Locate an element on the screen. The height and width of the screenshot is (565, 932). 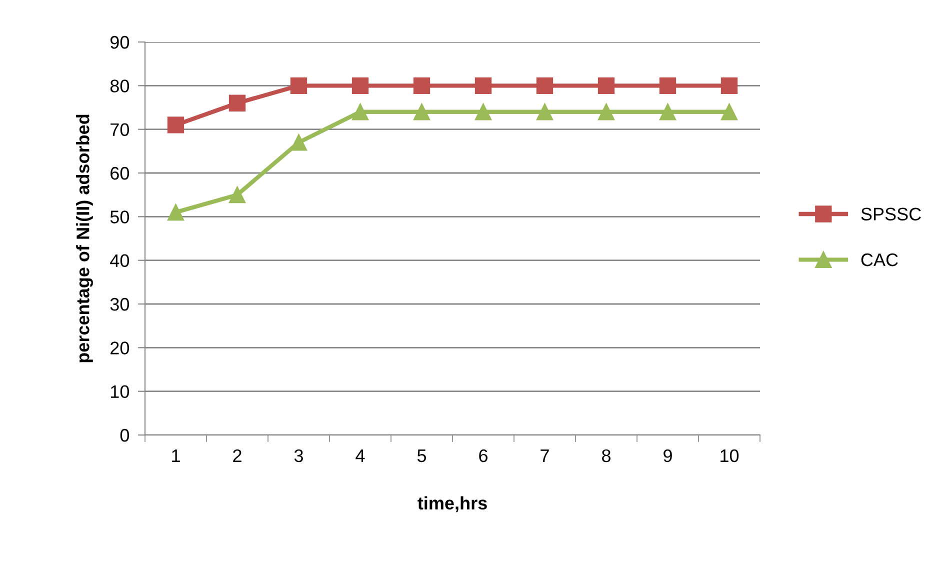
x-tick-label: 9 is located at coordinates (668, 455).